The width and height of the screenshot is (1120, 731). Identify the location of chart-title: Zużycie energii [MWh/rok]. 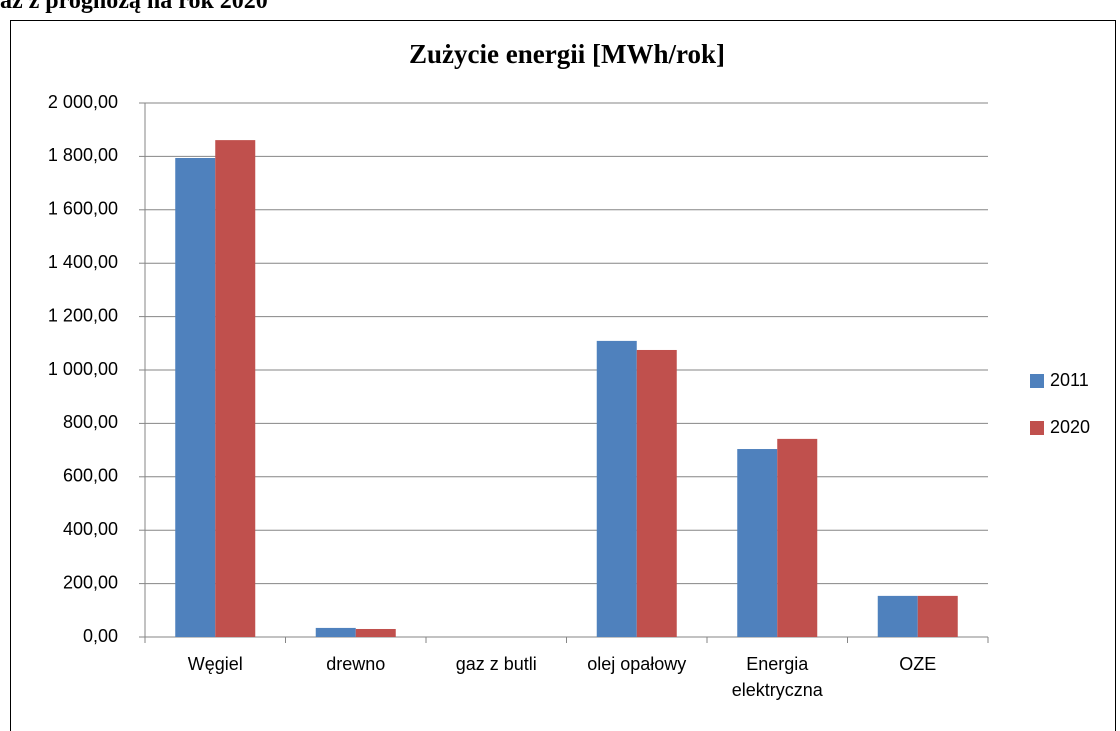
(567, 54).